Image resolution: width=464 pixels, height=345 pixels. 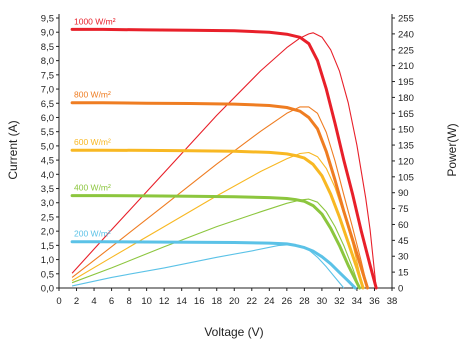 What do you see at coordinates (403, 257) in the screenshot?
I see `y-right-tick-label: 30` at bounding box center [403, 257].